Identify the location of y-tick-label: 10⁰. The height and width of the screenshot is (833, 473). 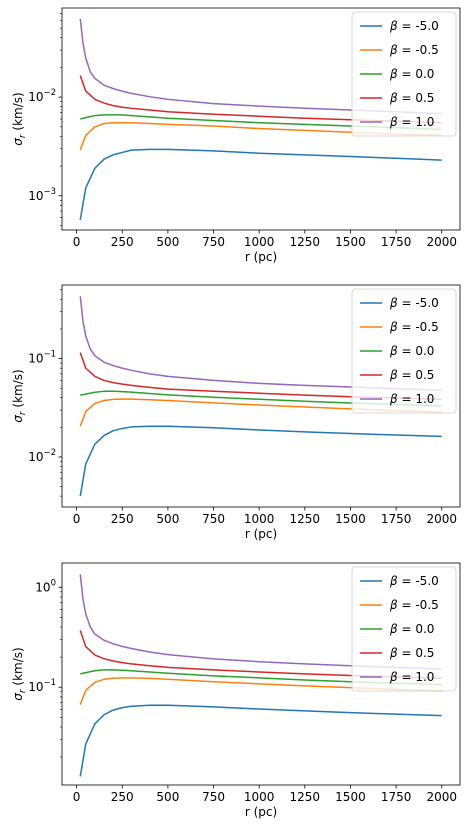
(45, 586).